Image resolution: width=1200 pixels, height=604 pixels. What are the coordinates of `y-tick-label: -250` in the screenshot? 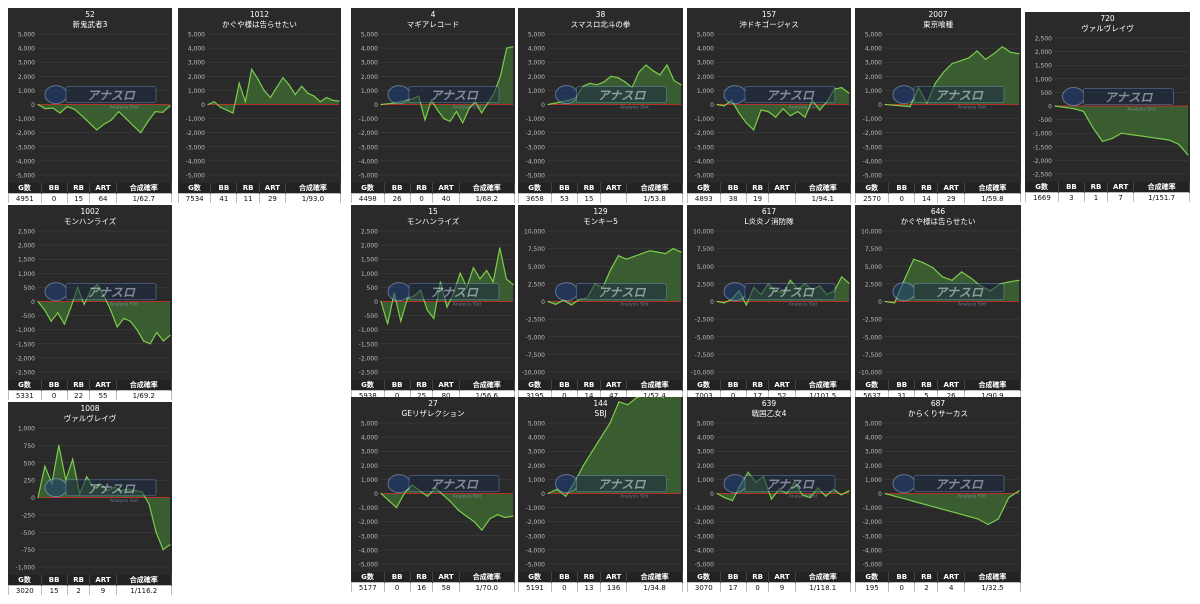 It's located at (28, 515).